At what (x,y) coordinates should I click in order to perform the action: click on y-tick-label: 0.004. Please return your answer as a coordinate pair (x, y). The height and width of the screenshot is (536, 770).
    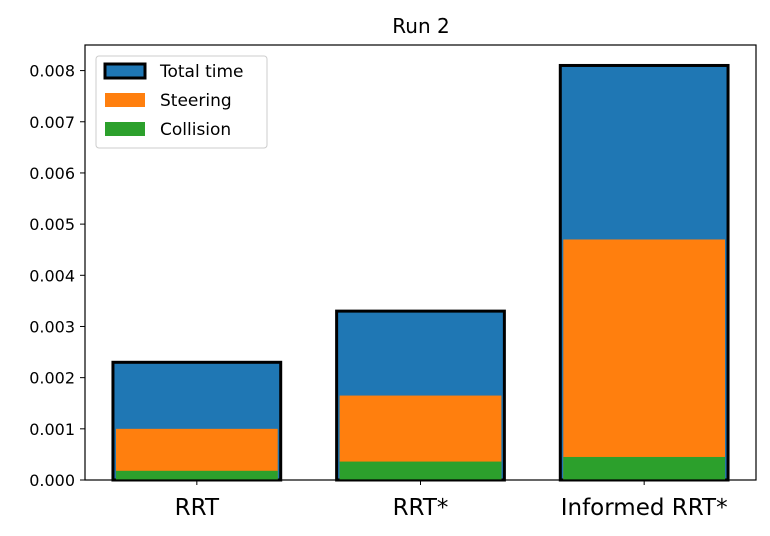
    Looking at the image, I should click on (52, 275).